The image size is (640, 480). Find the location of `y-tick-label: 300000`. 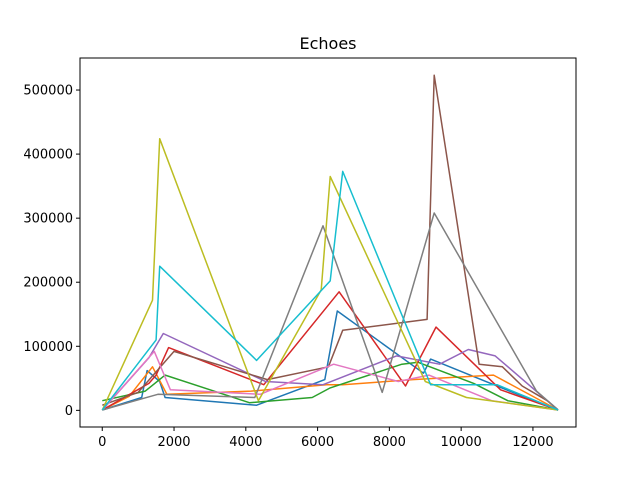

y-tick-label: 300000 is located at coordinates (48, 219).